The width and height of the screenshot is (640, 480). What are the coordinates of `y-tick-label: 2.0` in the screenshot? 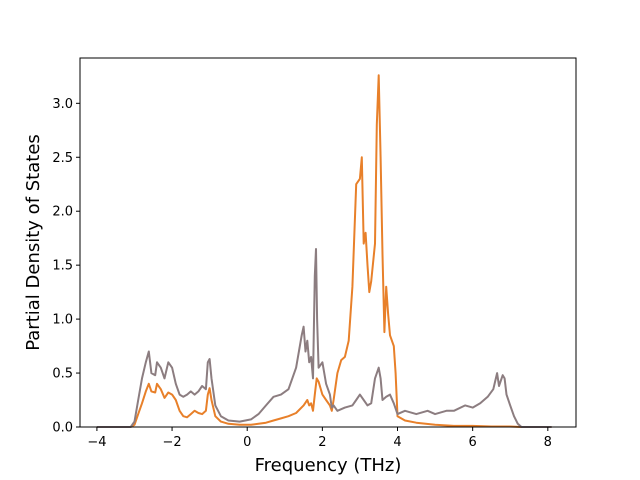 It's located at (62, 212).